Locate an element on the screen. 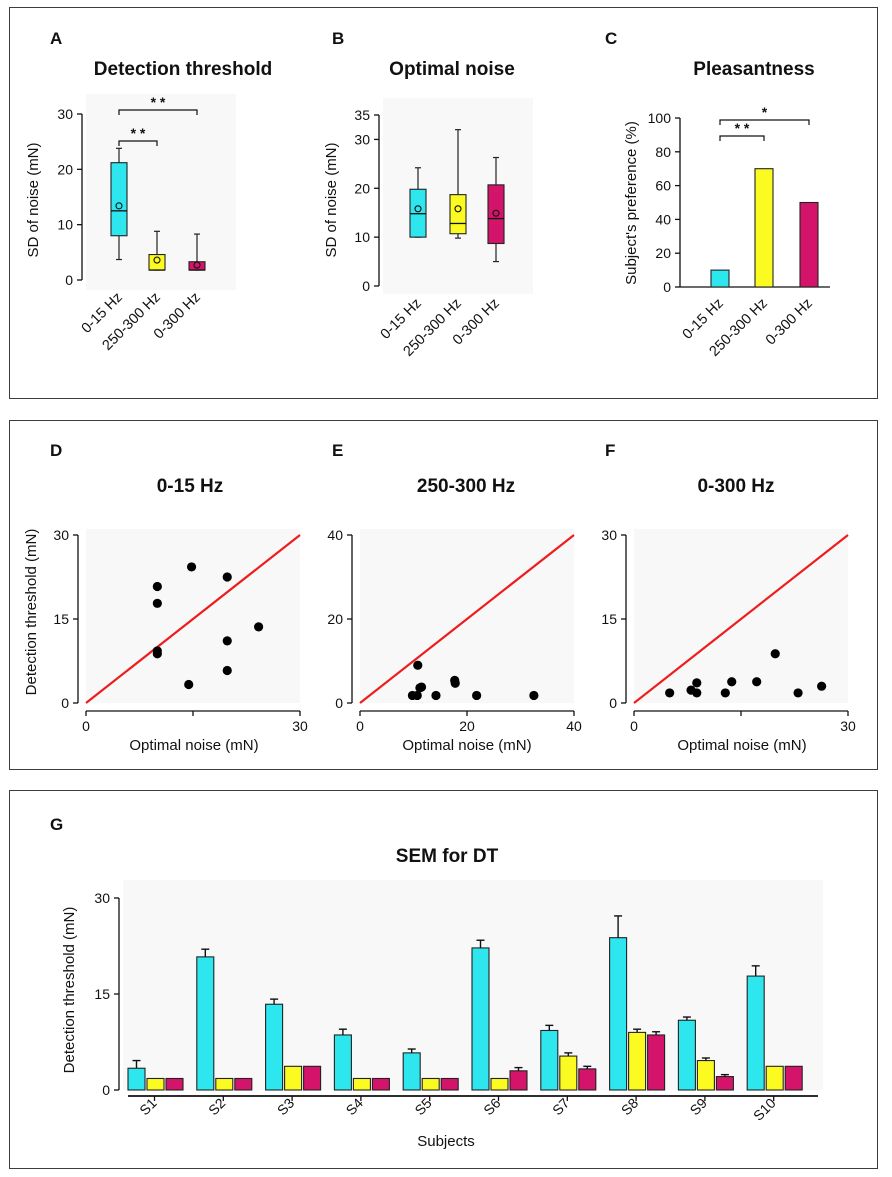  chart-f-y-tick-label: 30 is located at coordinates (609, 535).